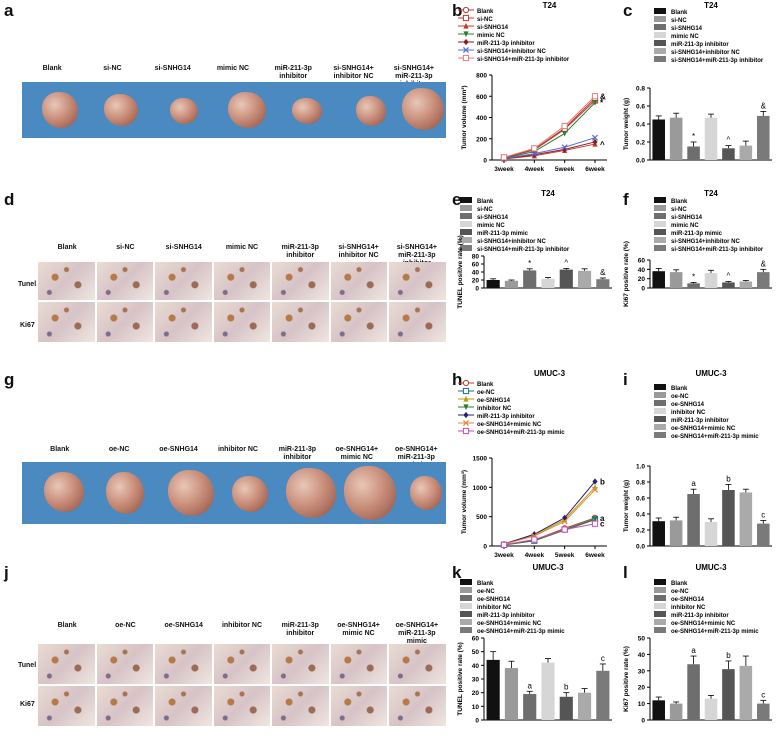  I want to click on group-label: oe-SNHG14+ mimic NC, so click(358, 629).